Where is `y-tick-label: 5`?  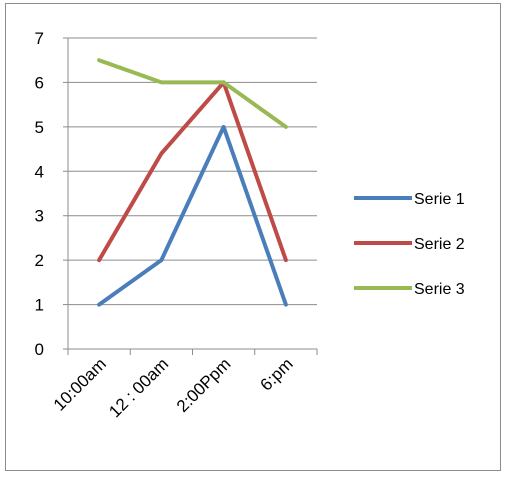 y-tick-label: 5 is located at coordinates (39, 127).